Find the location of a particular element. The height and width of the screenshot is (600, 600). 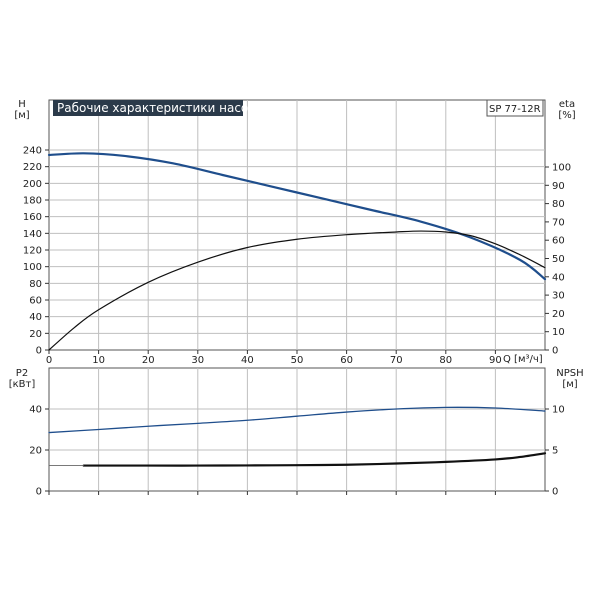

npsh-tick-label: 10 is located at coordinates (558, 410).